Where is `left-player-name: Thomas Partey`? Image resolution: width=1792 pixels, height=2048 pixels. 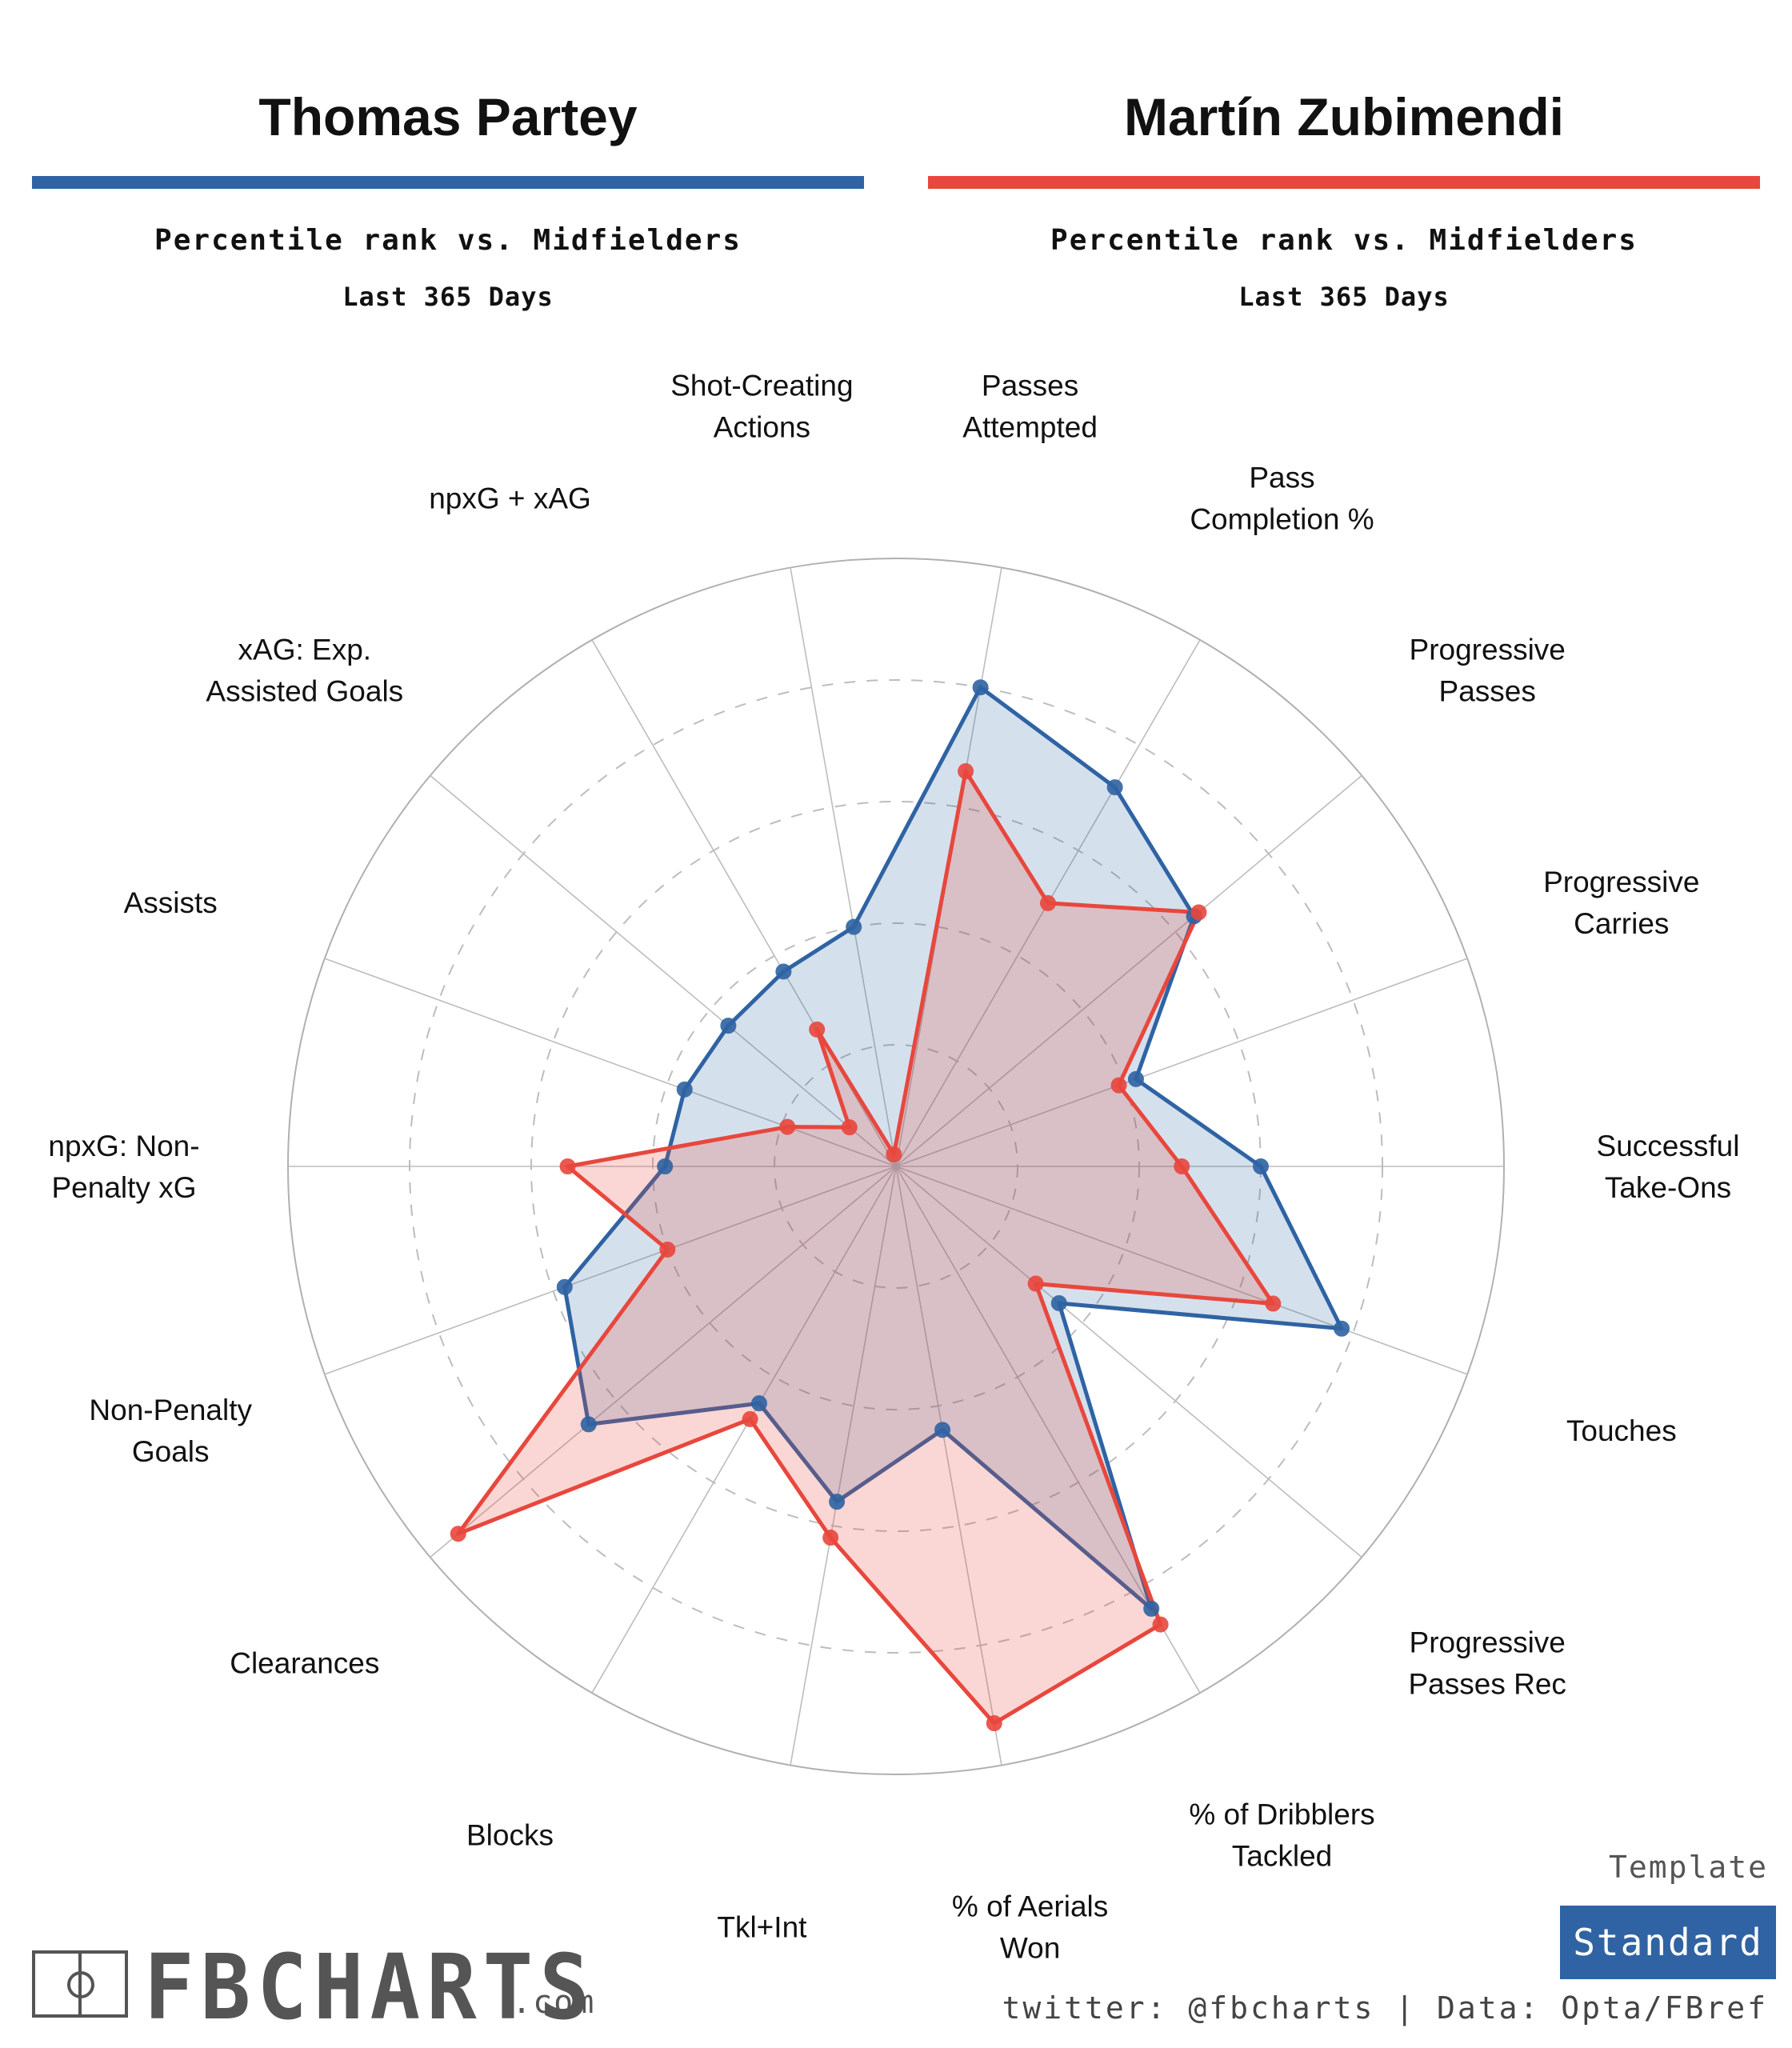
left-player-name: Thomas Partey is located at coordinates (448, 116).